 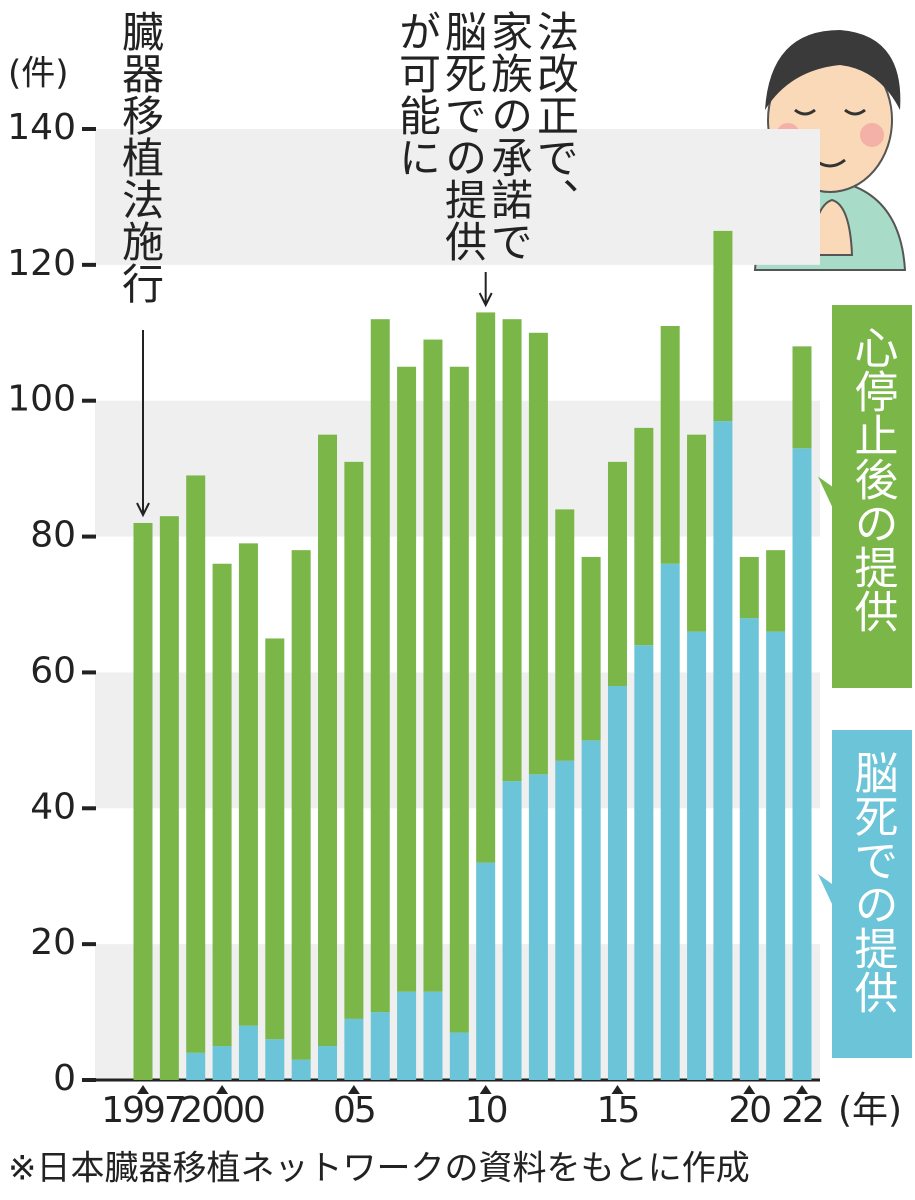 What do you see at coordinates (354, 1110) in the screenshot?
I see `x-tick-label: 05` at bounding box center [354, 1110].